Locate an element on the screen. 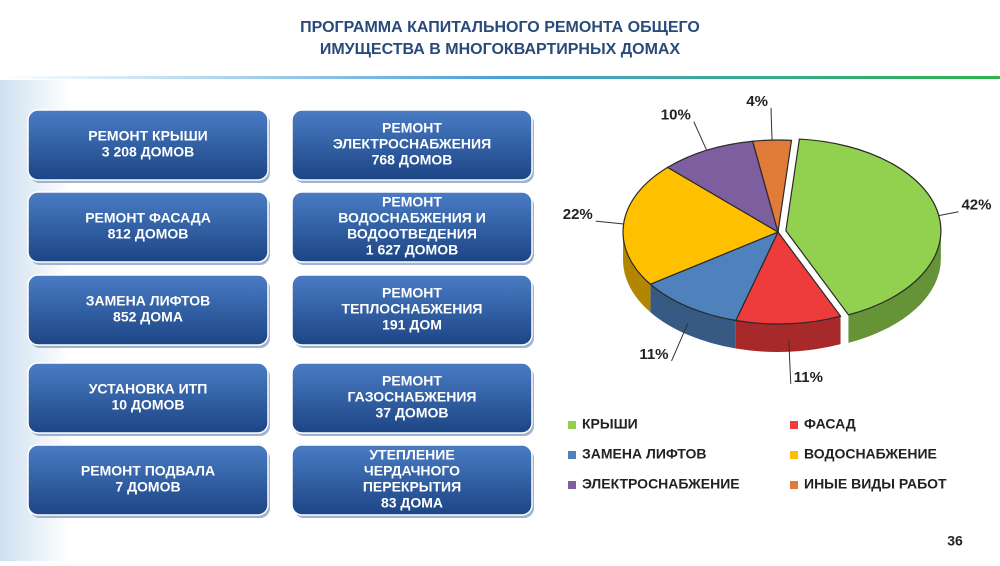 Image resolution: width=1000 pixels, height=566 pixels. box-text: ГАЗОСНАБЖЕНИЯ is located at coordinates (412, 397).